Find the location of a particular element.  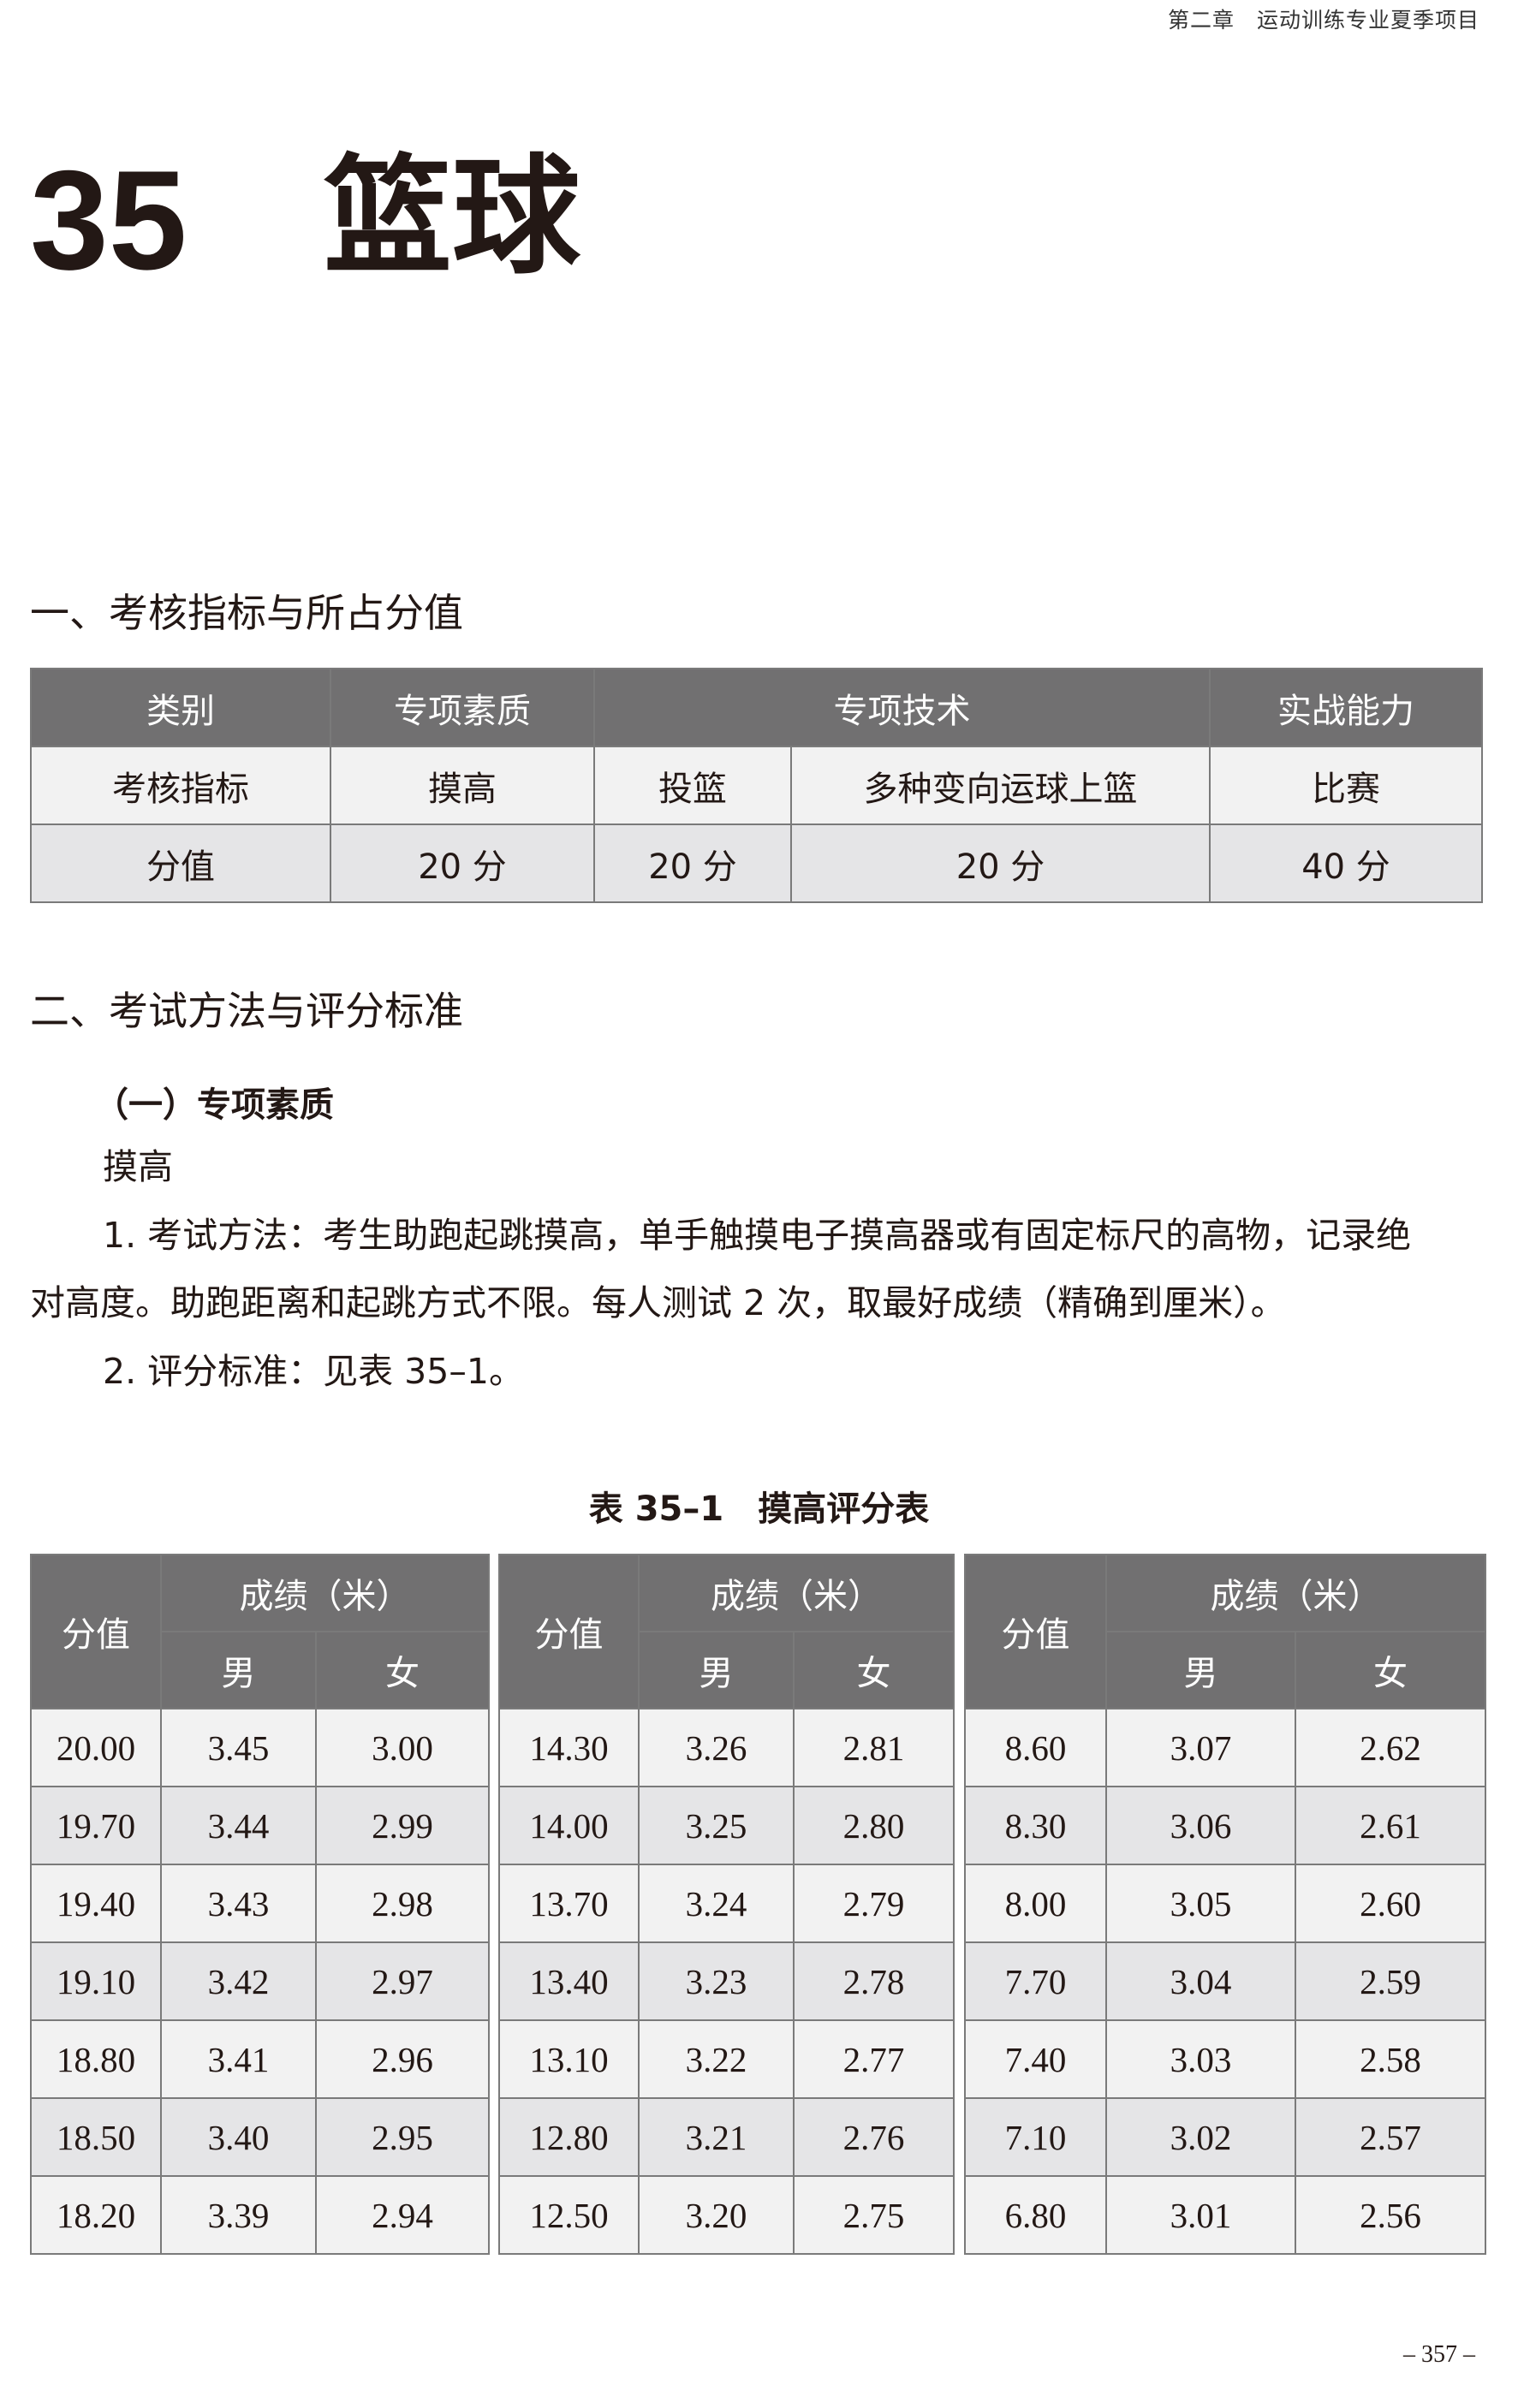

cell: 2.97 is located at coordinates (402, 1981).